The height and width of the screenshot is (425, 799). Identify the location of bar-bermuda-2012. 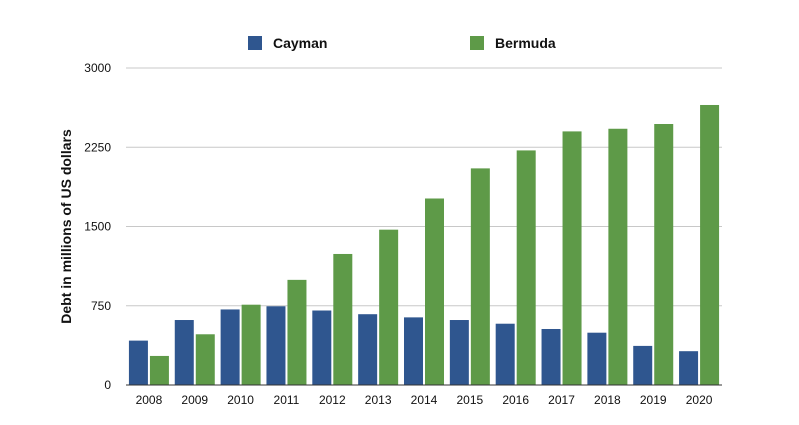
(343, 319).